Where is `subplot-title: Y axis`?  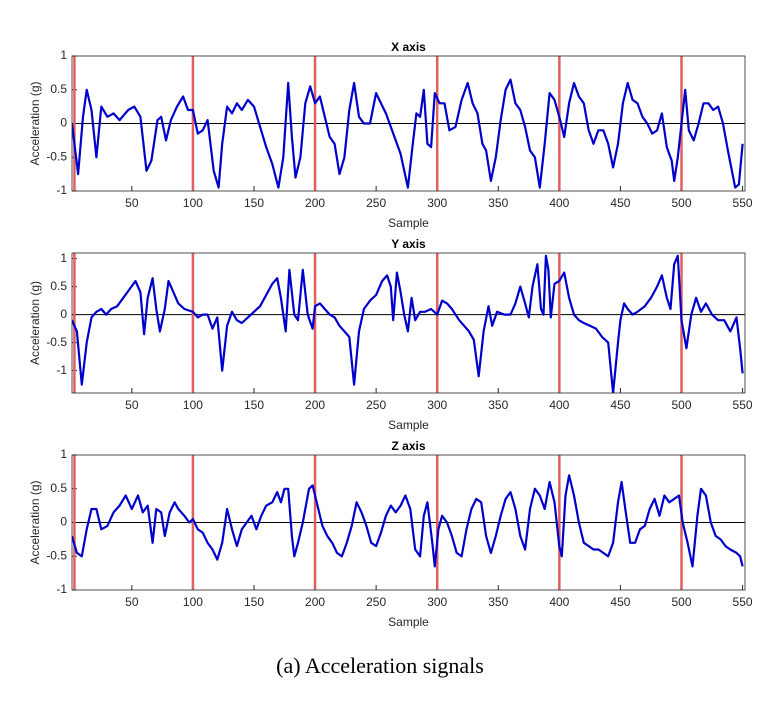 subplot-title: Y axis is located at coordinates (408, 244).